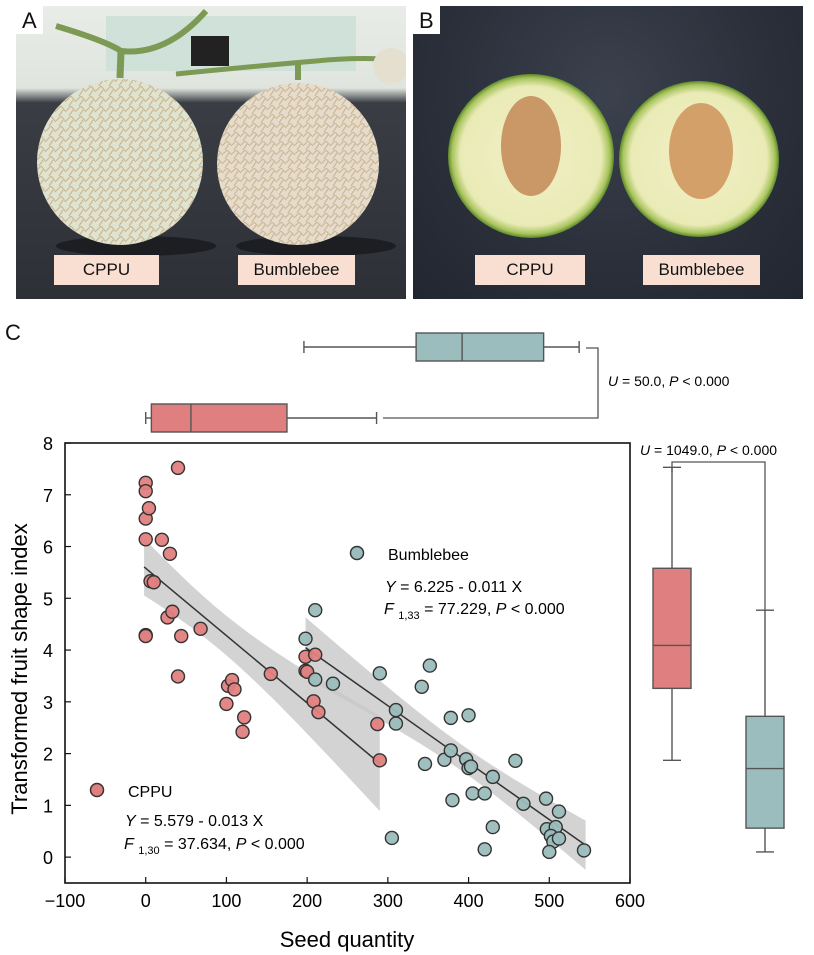 This screenshot has width=814, height=955. Describe the element at coordinates (345, 894) in the screenshot. I see `x-axis-ticks: −100 0 100 200 300 400 500 600` at that location.